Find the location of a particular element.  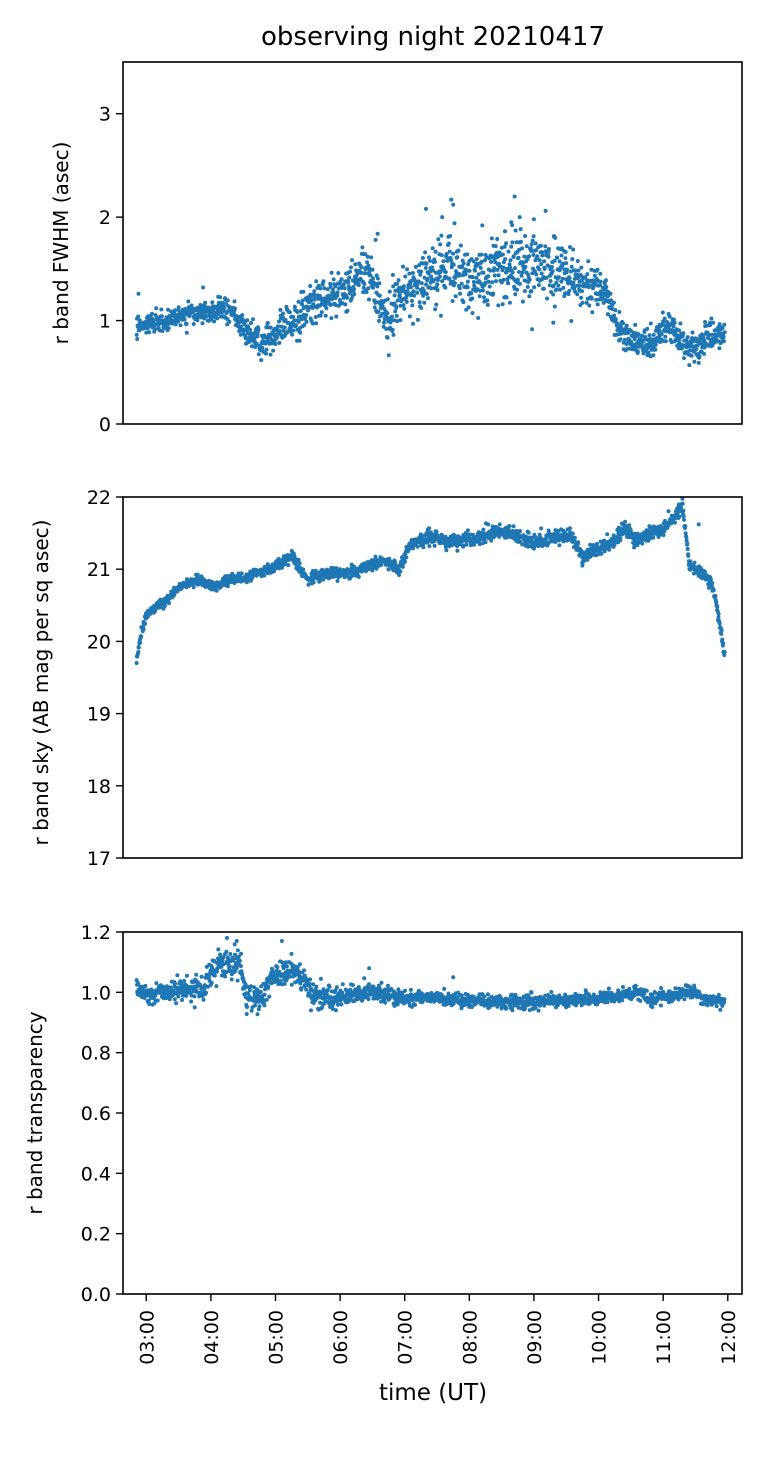

y-tick-label: 17 is located at coordinates (99, 859).